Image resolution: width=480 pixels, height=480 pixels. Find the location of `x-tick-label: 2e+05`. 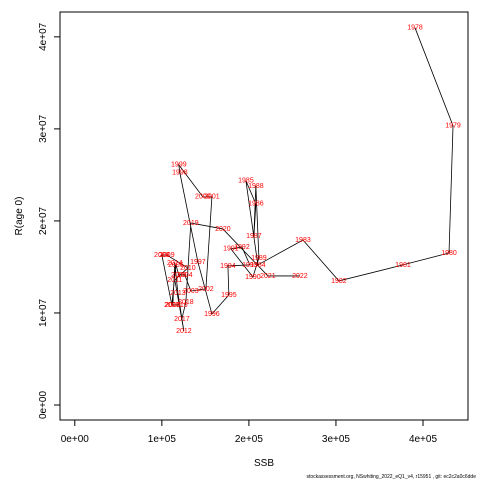

x-tick-label: 2e+05 is located at coordinates (249, 439).